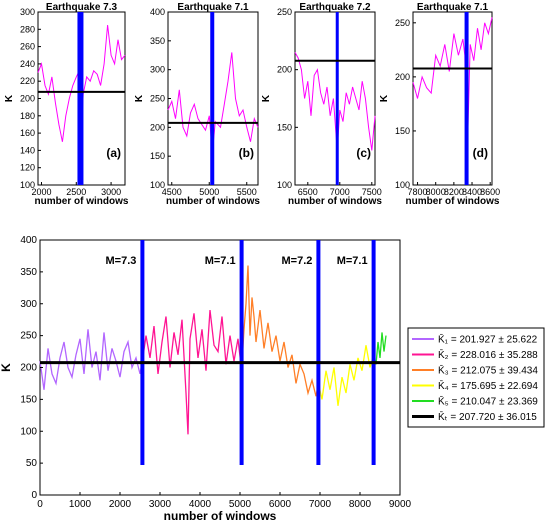  I want to click on x-tick-label: 4000, so click(200, 504).